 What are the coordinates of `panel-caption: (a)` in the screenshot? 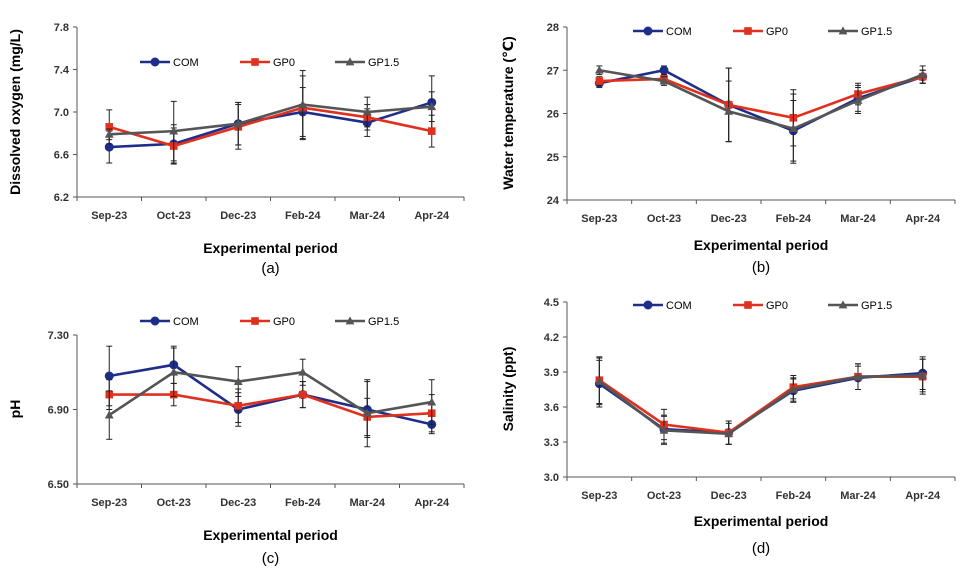 It's located at (270, 268).